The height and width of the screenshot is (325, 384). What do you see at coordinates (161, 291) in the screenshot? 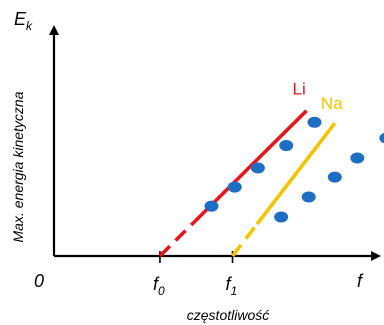
I see `x-tick-label-subscript: 0` at bounding box center [161, 291].